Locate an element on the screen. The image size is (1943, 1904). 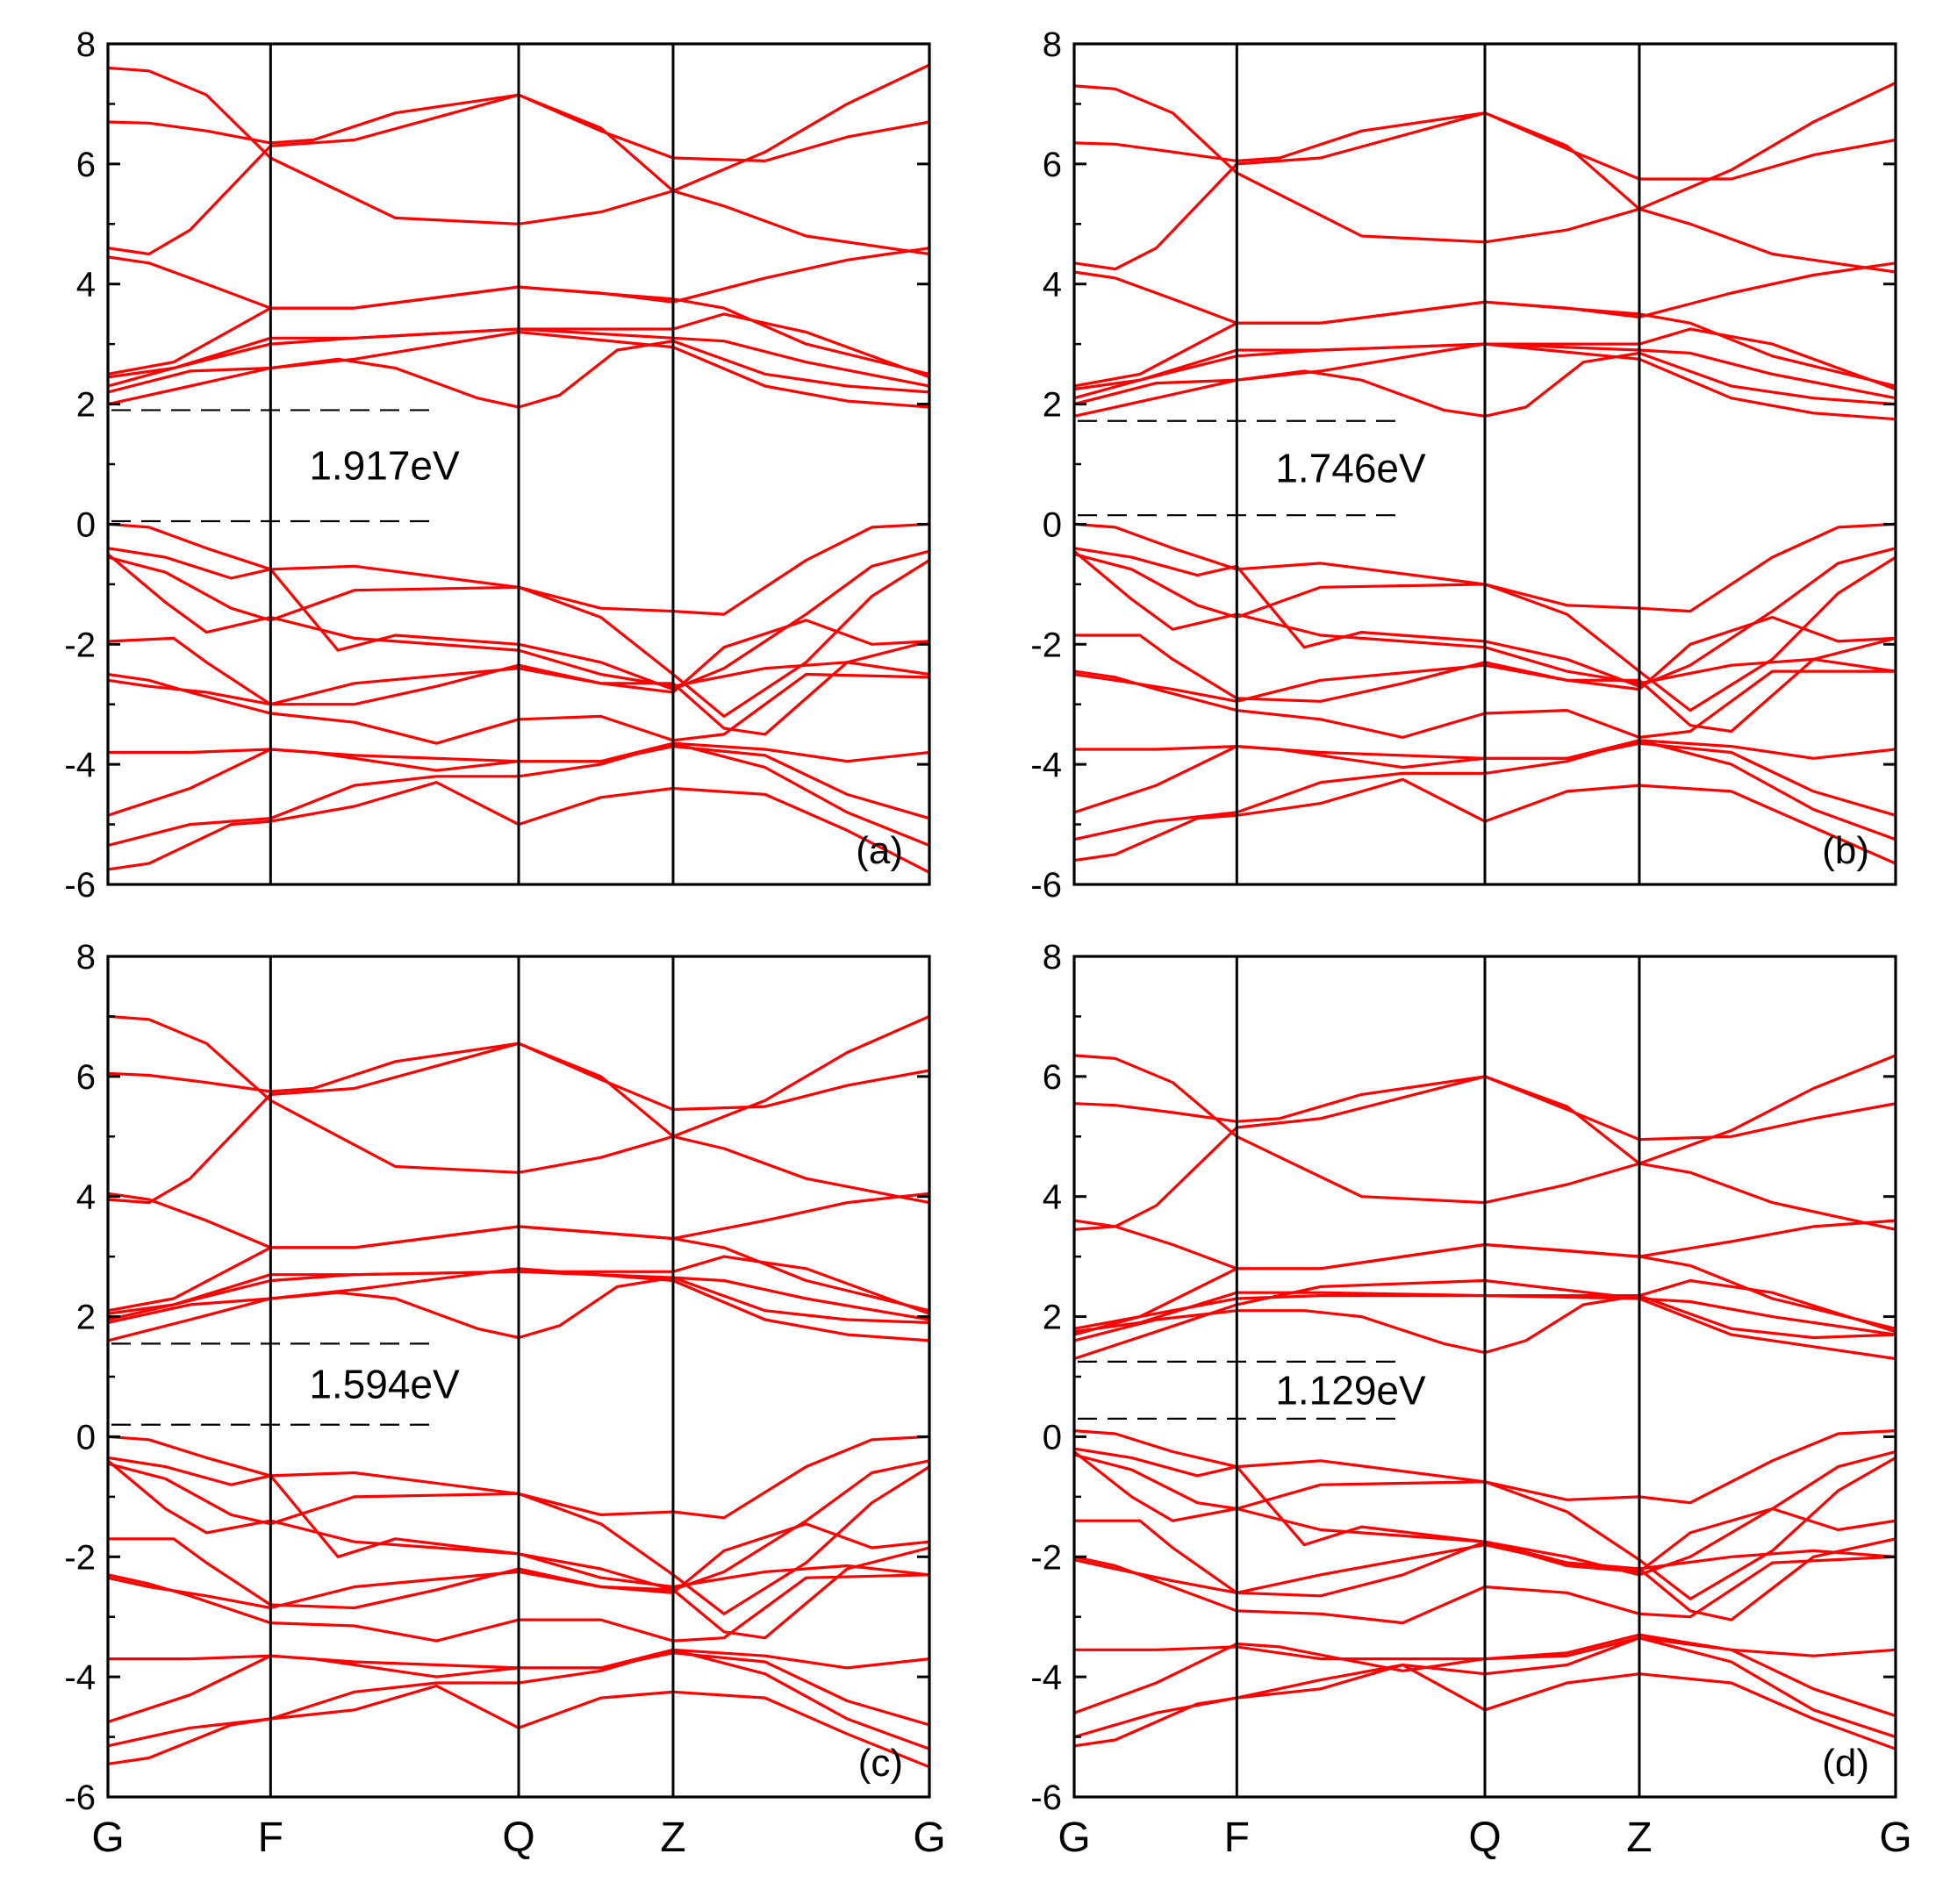
band-gap-label: 1.746eV is located at coordinates (1350, 467).